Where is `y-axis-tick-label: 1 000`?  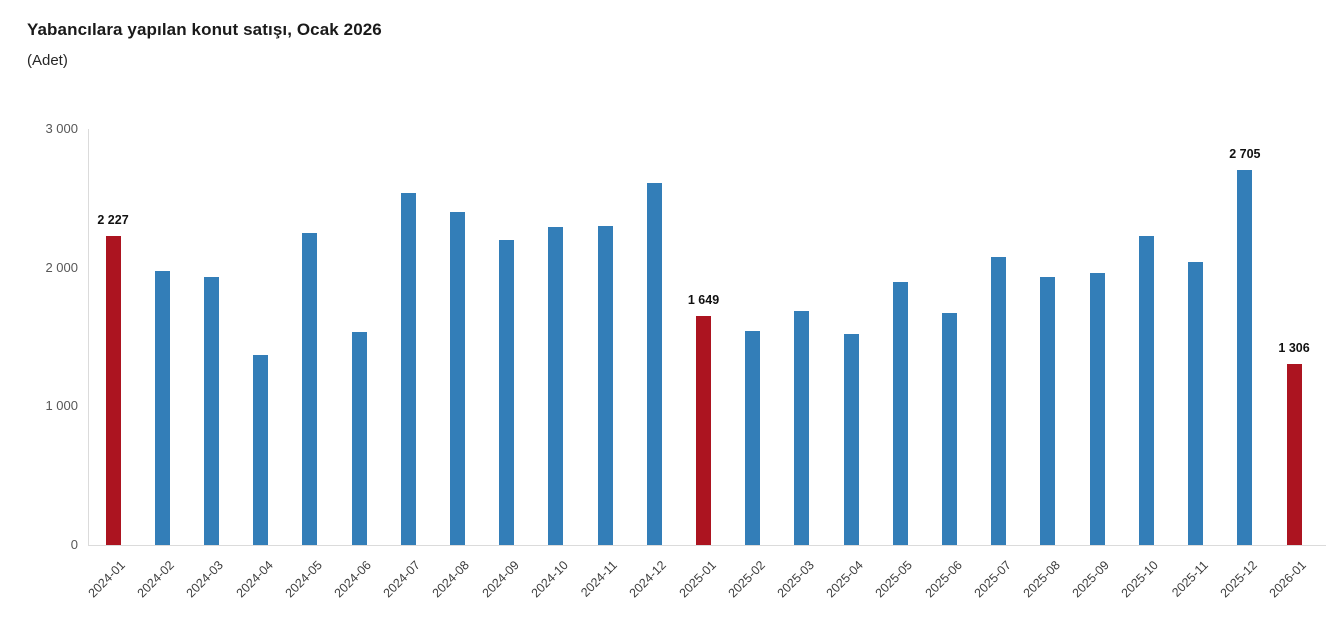
y-axis-tick-label: 1 000 is located at coordinates (61, 406).